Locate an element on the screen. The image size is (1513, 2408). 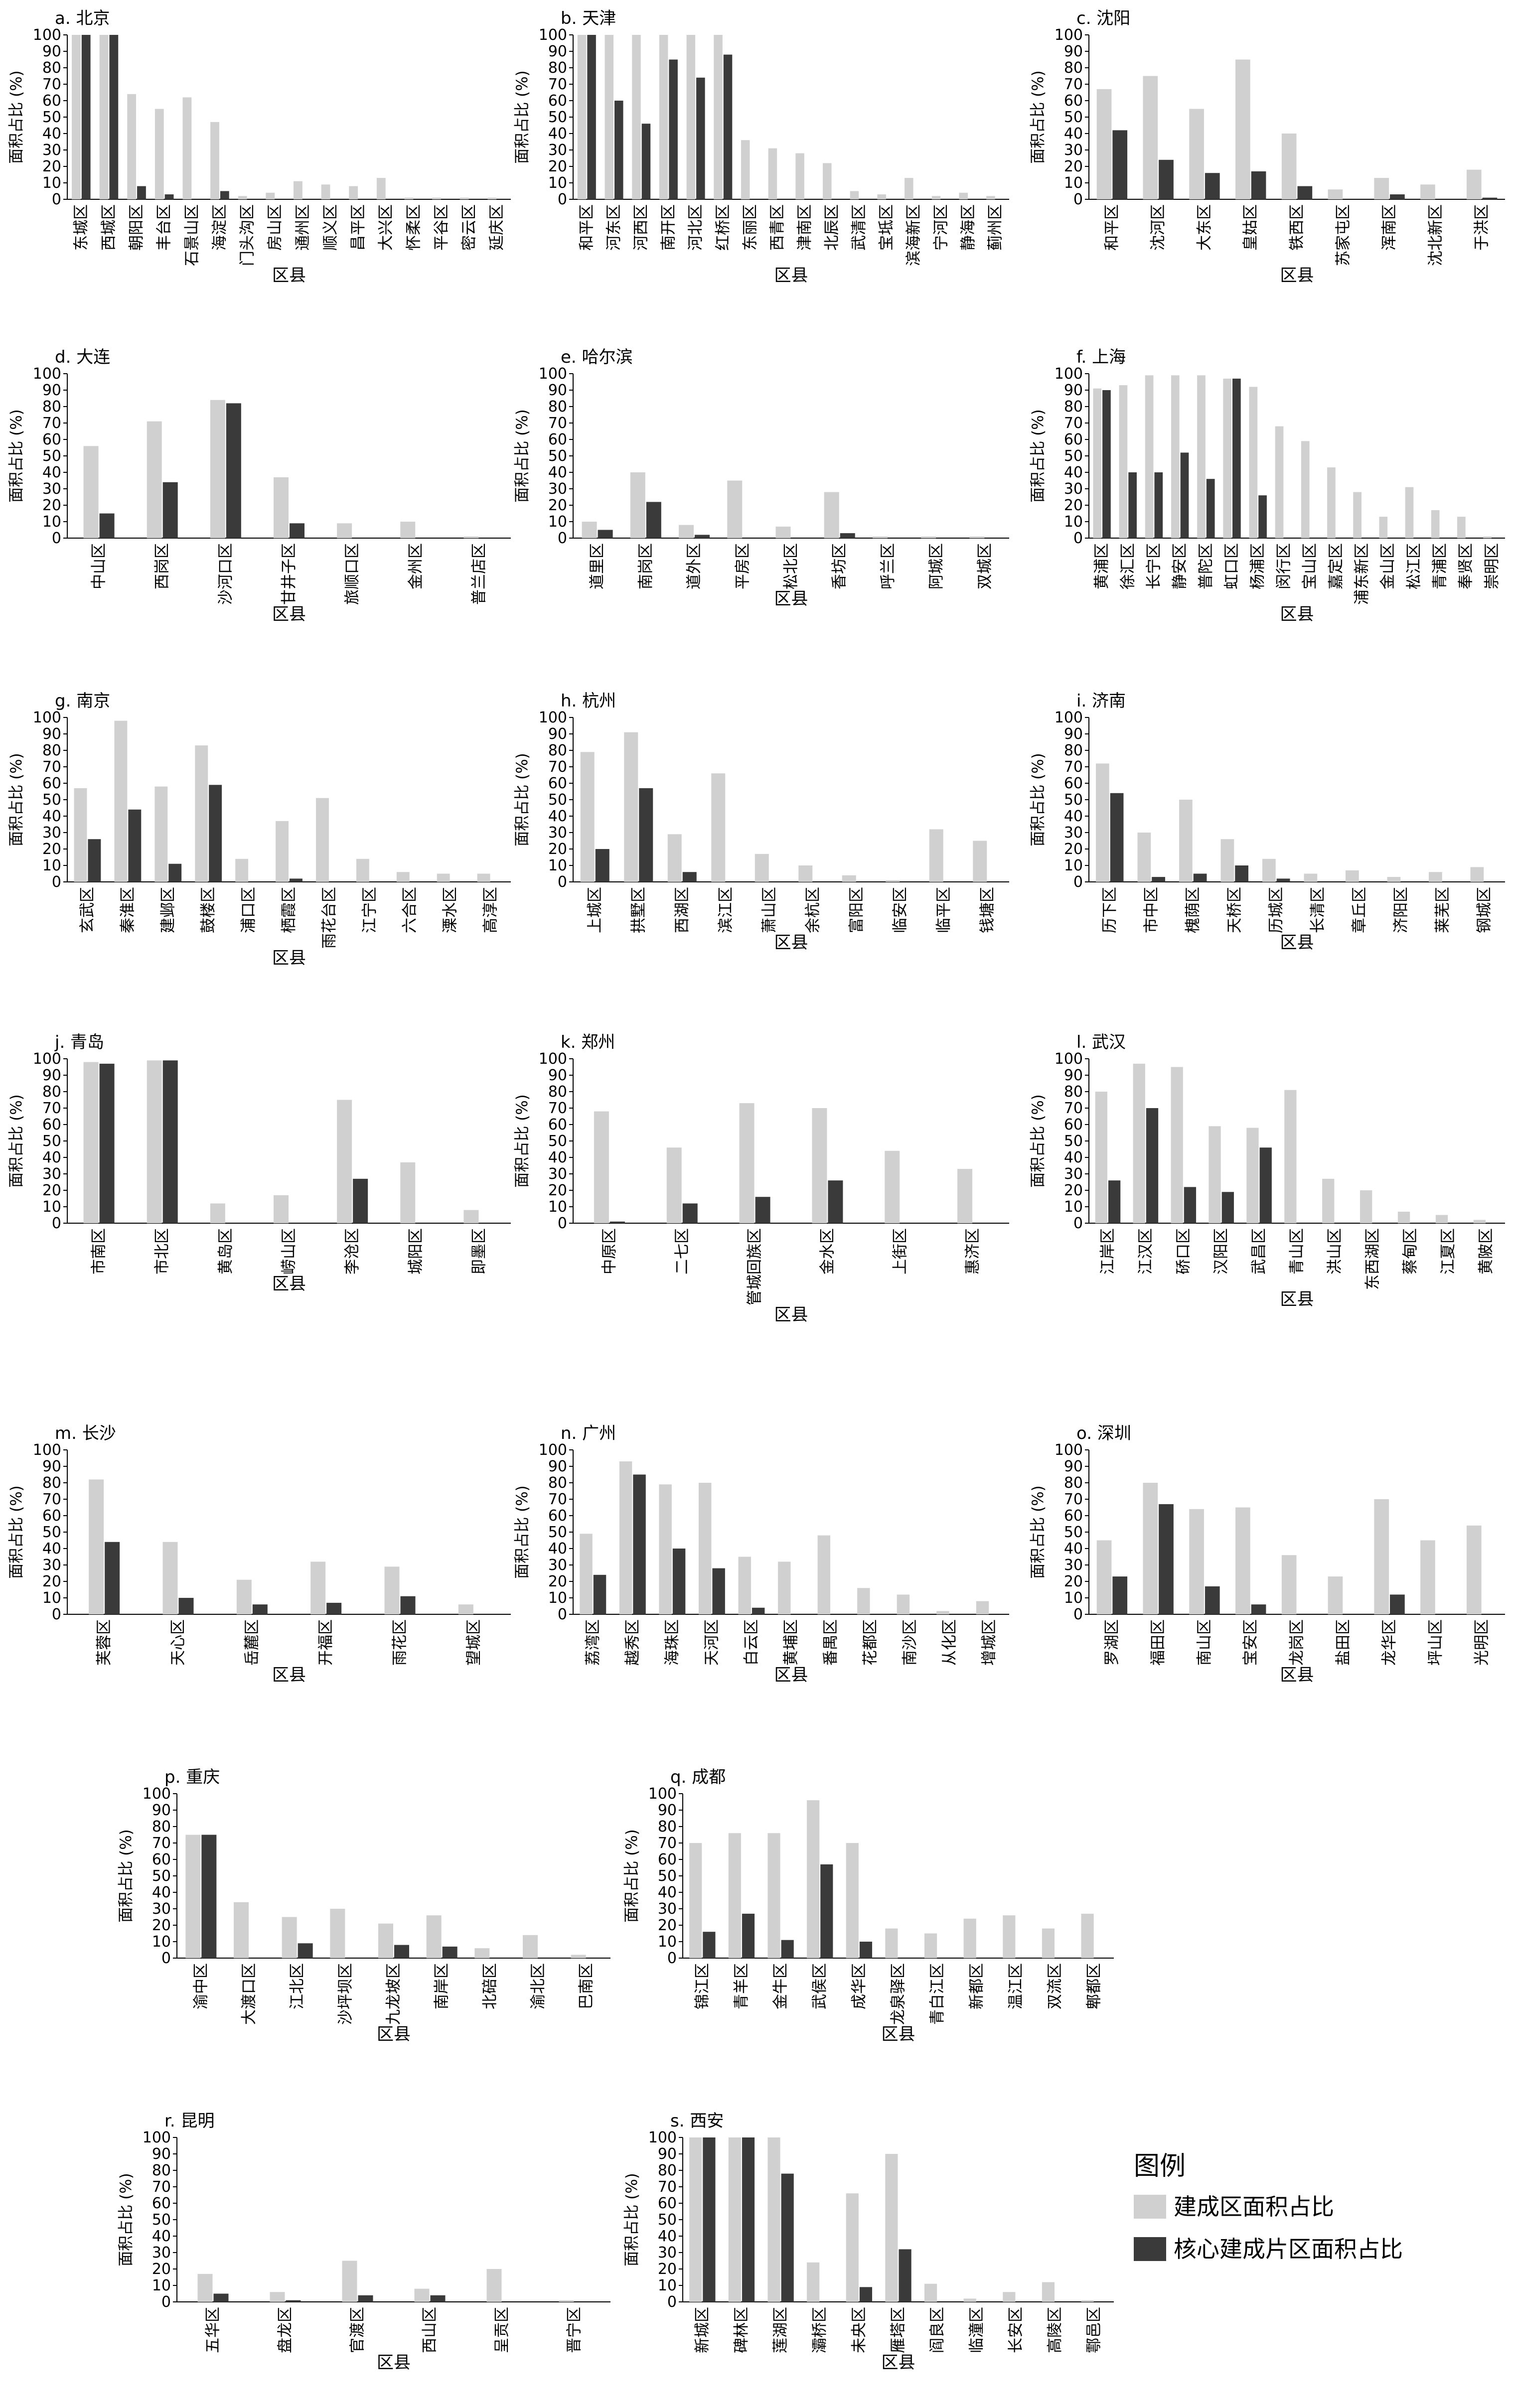
category-label: 九龙坡区 is located at coordinates (394, 1994).